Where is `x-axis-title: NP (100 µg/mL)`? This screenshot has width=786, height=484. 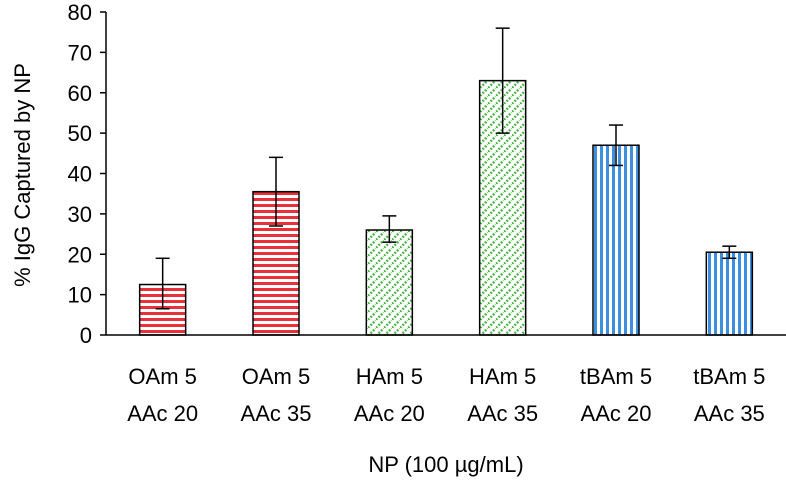 x-axis-title: NP (100 µg/mL) is located at coordinates (445, 464).